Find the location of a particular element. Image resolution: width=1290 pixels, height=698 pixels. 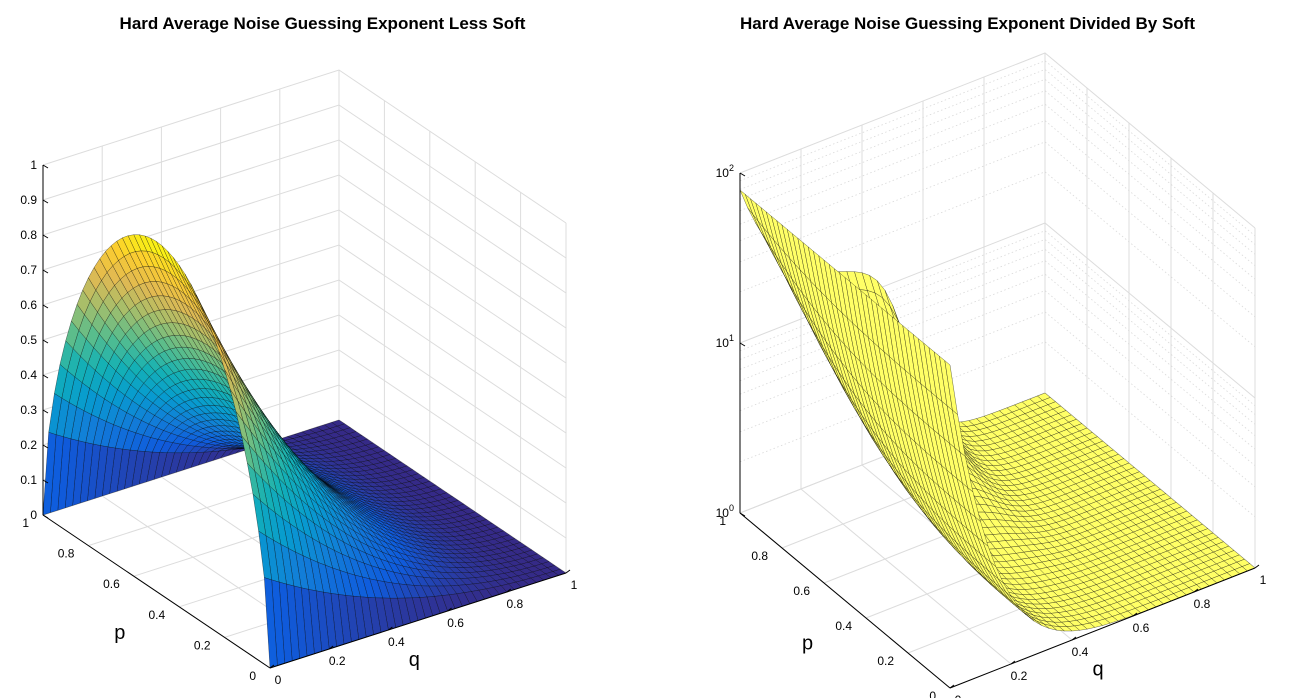

z-tick-label: 0.3 is located at coordinates (28, 410).